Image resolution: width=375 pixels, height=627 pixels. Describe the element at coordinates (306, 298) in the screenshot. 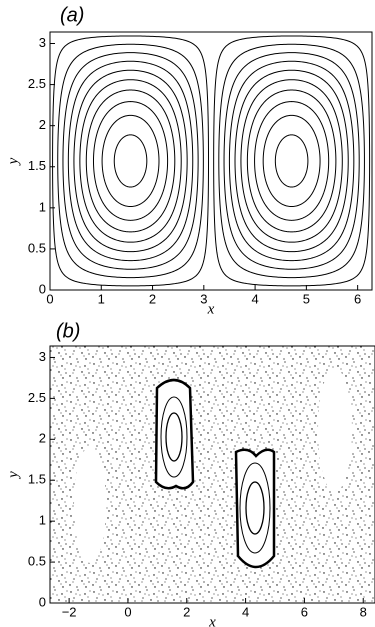

I see `x-tick-label: 5` at that location.